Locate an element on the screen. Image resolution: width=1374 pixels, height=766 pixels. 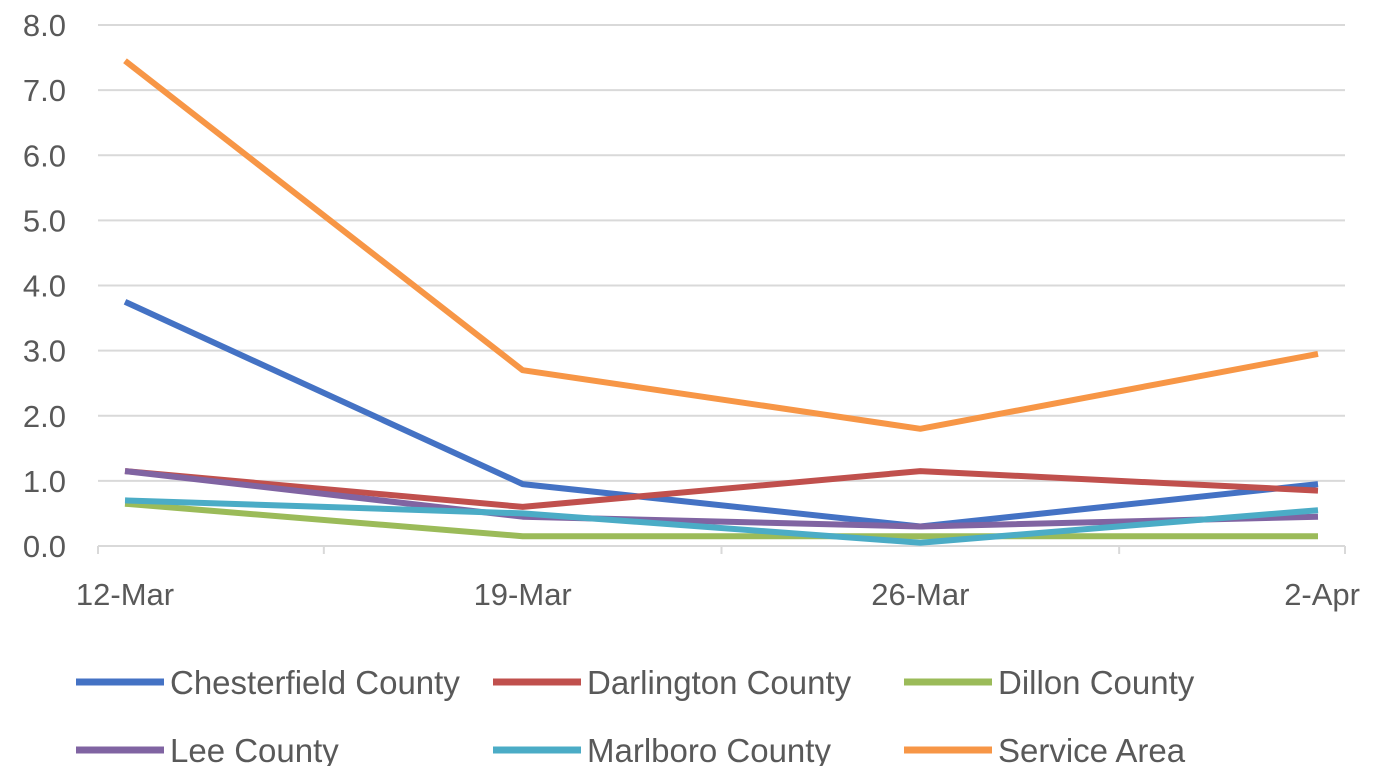
y-tick-label: 1.0 is located at coordinates (44, 481).